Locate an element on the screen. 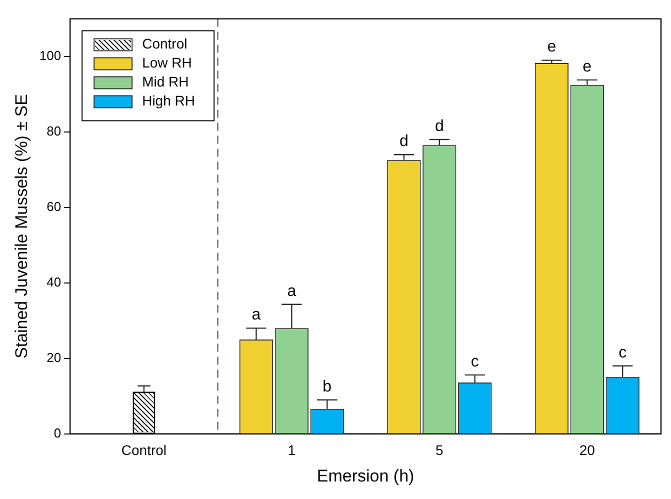  y-tick-label: 20 is located at coordinates (54, 357).